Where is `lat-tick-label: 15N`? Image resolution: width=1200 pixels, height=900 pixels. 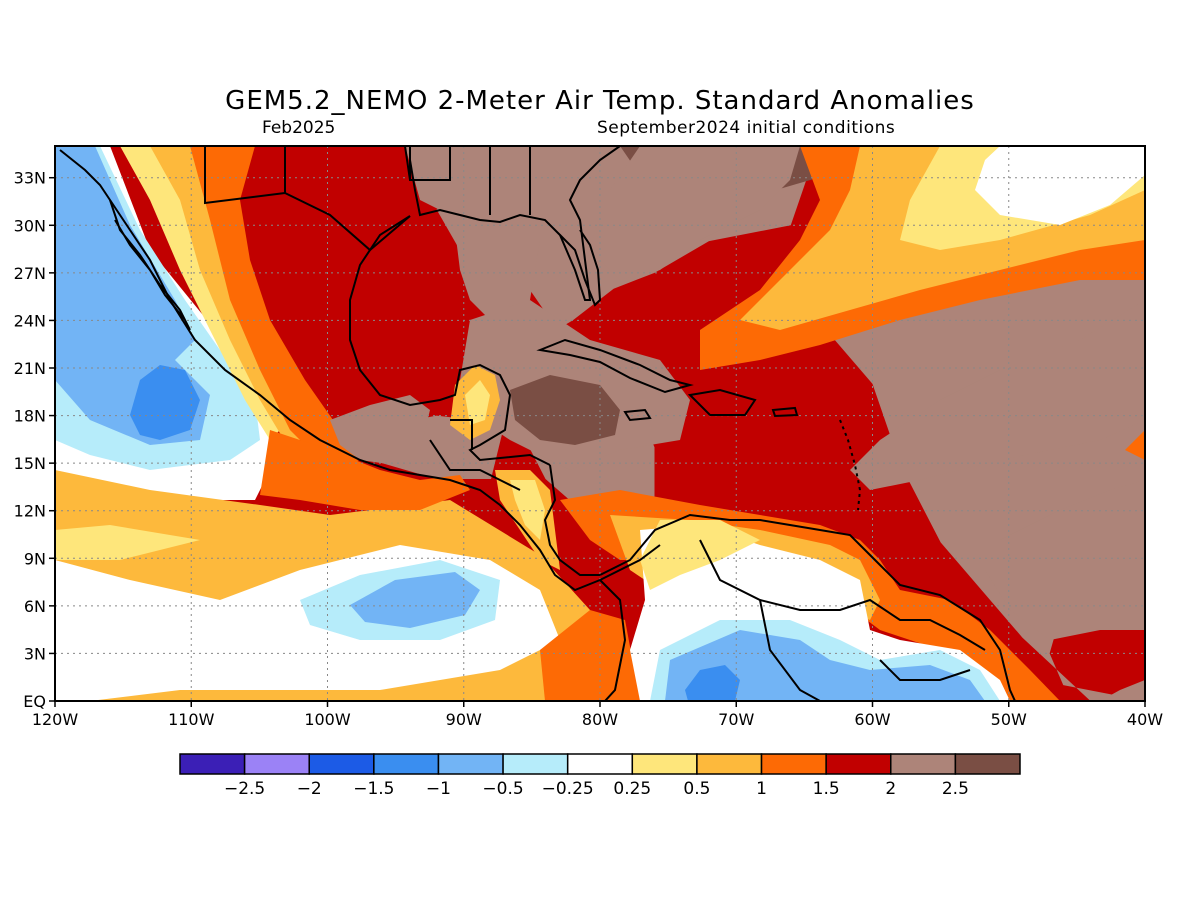 lat-tick-label: 15N is located at coordinates (30, 463).